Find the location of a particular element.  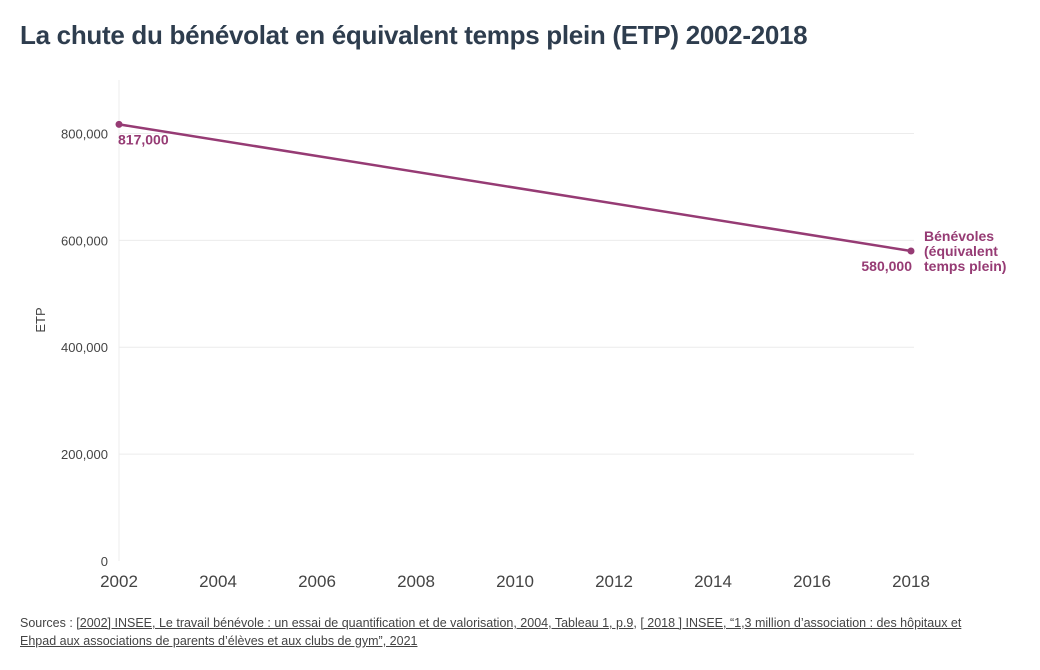

x-tick-label: 2006 is located at coordinates (317, 581).